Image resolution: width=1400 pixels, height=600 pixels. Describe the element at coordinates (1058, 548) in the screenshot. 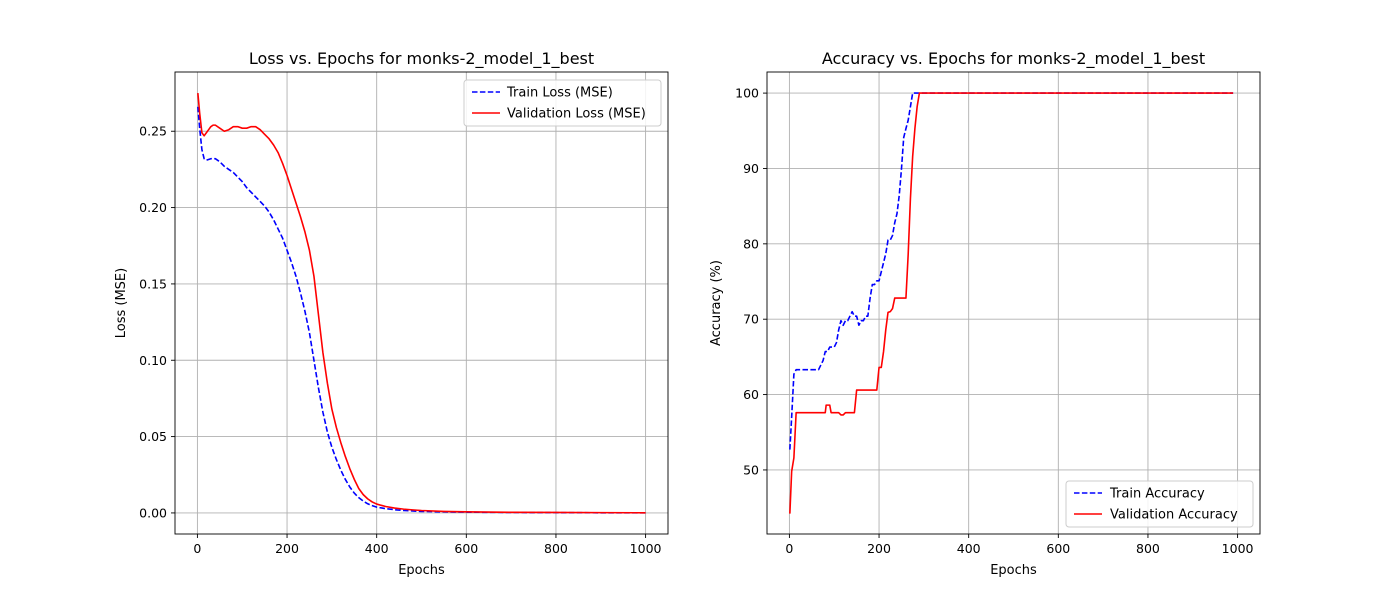

I see `accuracy-x-tick-label: 600` at that location.